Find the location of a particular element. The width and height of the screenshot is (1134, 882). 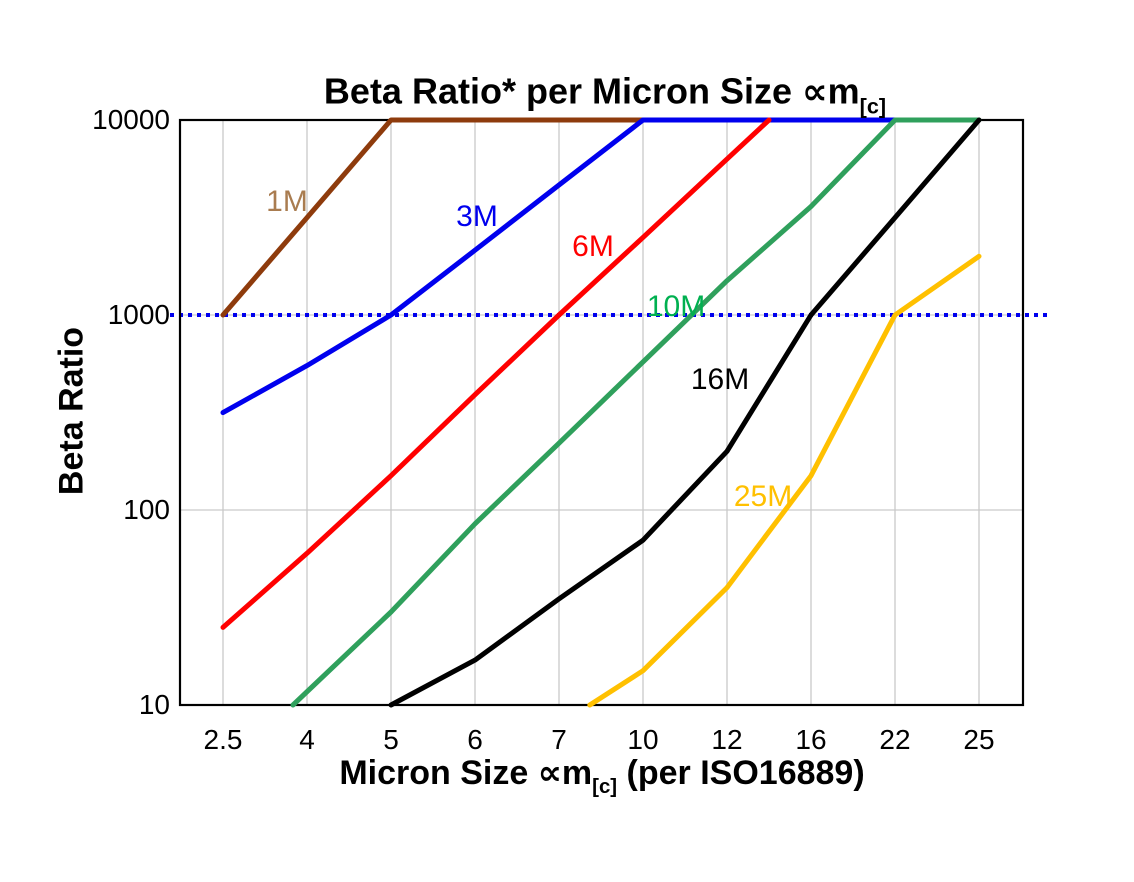

chart-title: Beta Ratio* per Micron Size ∝m[c] is located at coordinates (605, 95).